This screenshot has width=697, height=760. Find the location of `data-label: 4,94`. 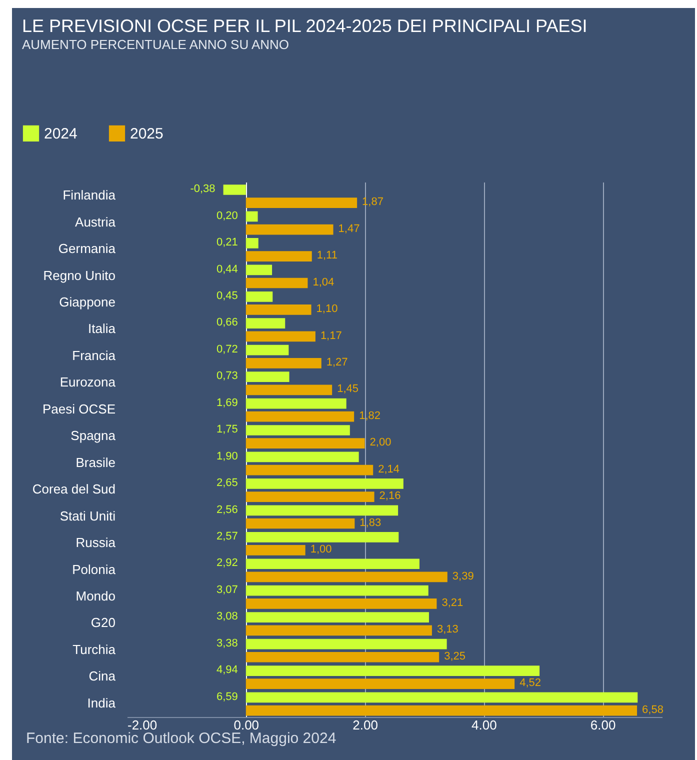

data-label: 4,94 is located at coordinates (227, 670).